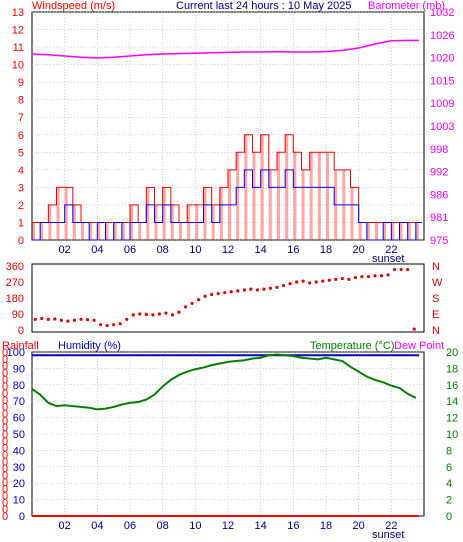 The image size is (463, 542). I want to click on direction-tick-label: 180, so click(15, 299).